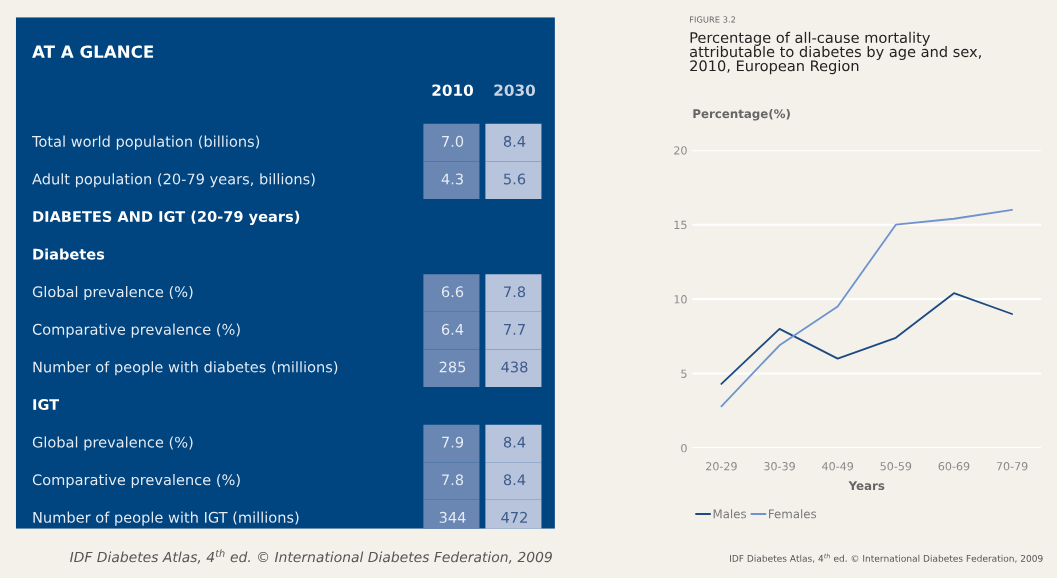 This screenshot has height=578, width=1057. Describe the element at coordinates (145, 142) in the screenshot. I see `category-label: Total world population (billions)` at that location.